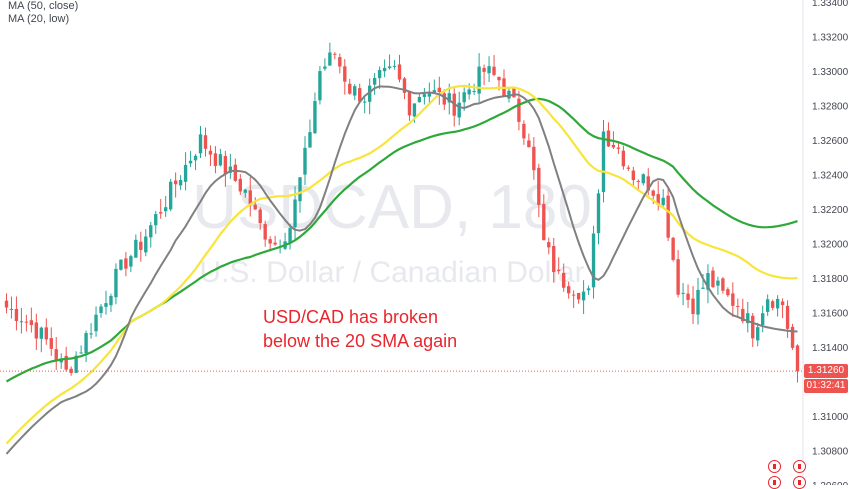 The image size is (852, 489). Describe the element at coordinates (826, 371) in the screenshot. I see `last-price-badge: 1.31260` at that location.